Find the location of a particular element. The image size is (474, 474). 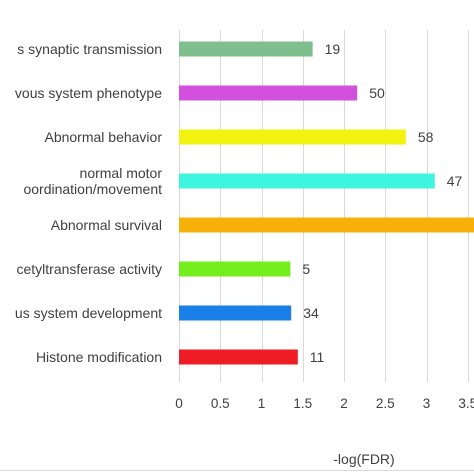

category-label: Abnormal behavior is located at coordinates (103, 137).